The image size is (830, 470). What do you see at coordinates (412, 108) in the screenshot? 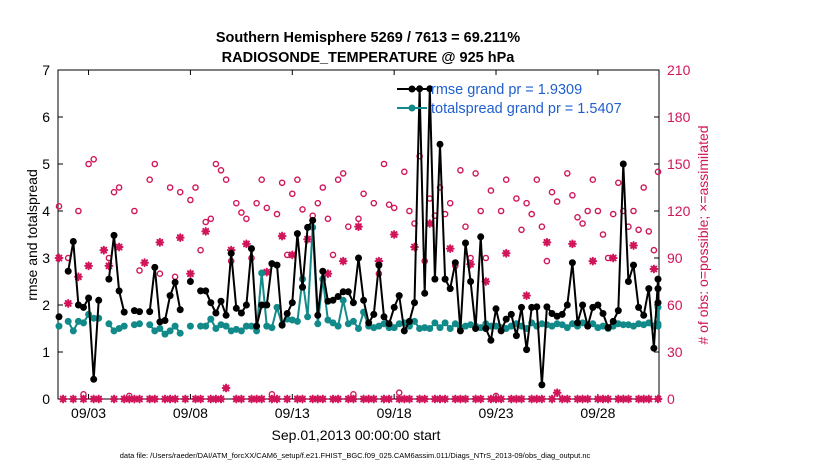
I see `legend-spread-marker` at bounding box center [412, 108].